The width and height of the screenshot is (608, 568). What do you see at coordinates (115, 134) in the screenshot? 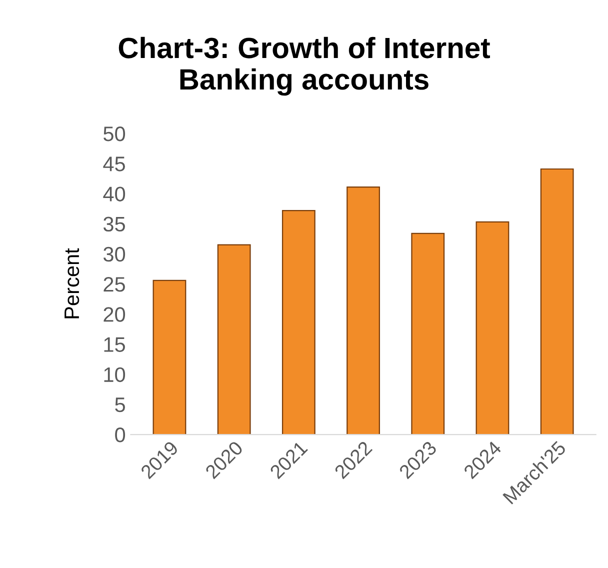
I see `y-tick-label: 50` at bounding box center [115, 134].